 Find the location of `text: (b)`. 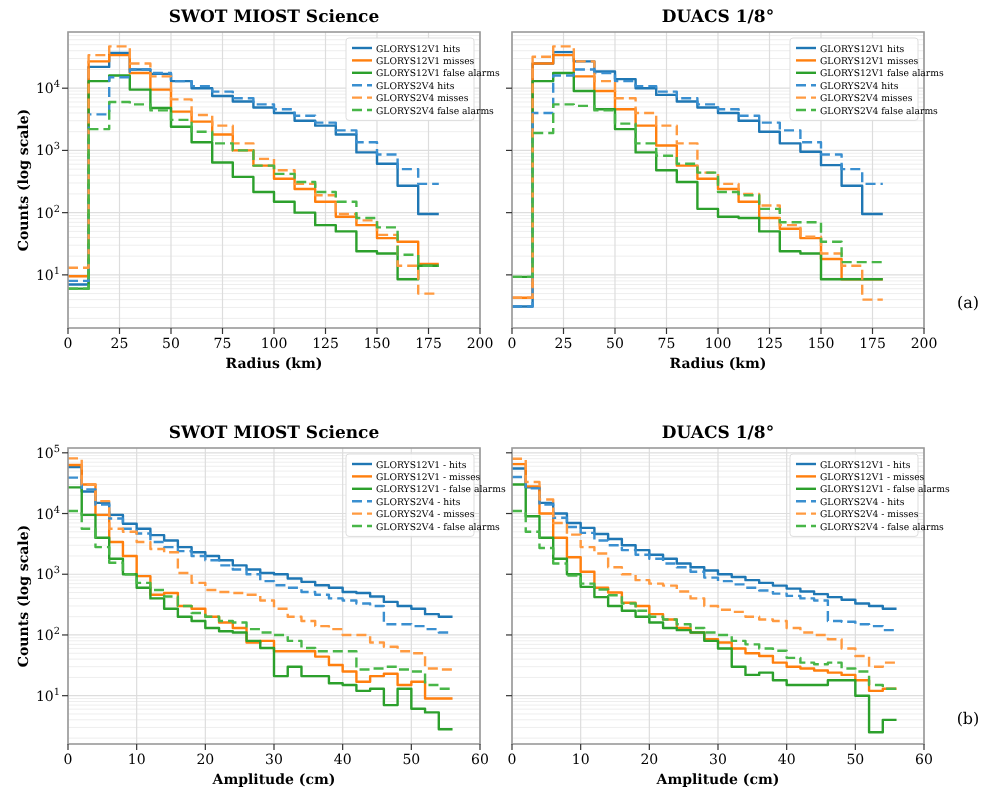

text: (b) is located at coordinates (968, 719).